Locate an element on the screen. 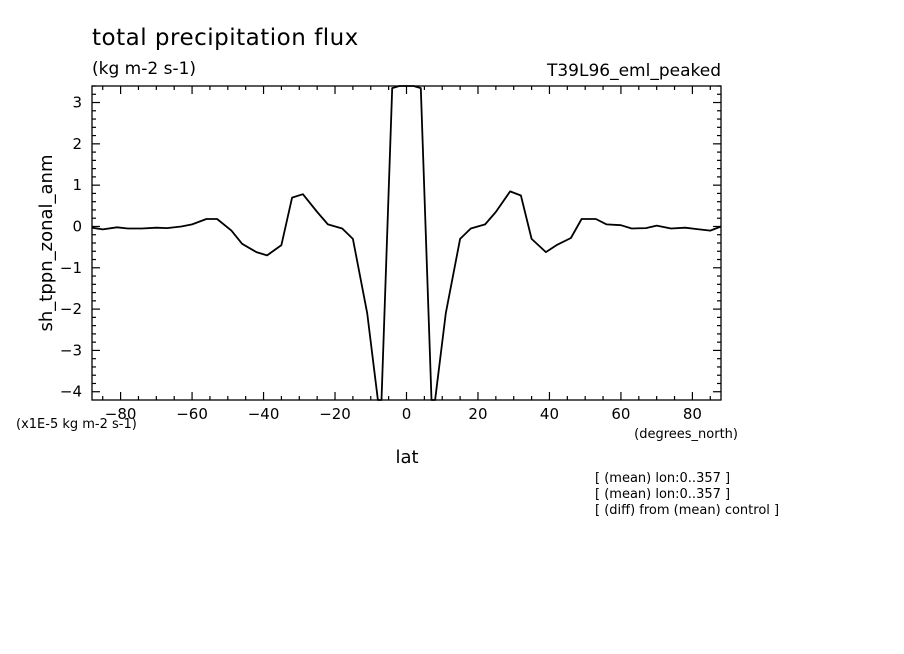 Image resolution: width=904 pixels, height=654 pixels. y-tick-label: −4 is located at coordinates (71, 392).